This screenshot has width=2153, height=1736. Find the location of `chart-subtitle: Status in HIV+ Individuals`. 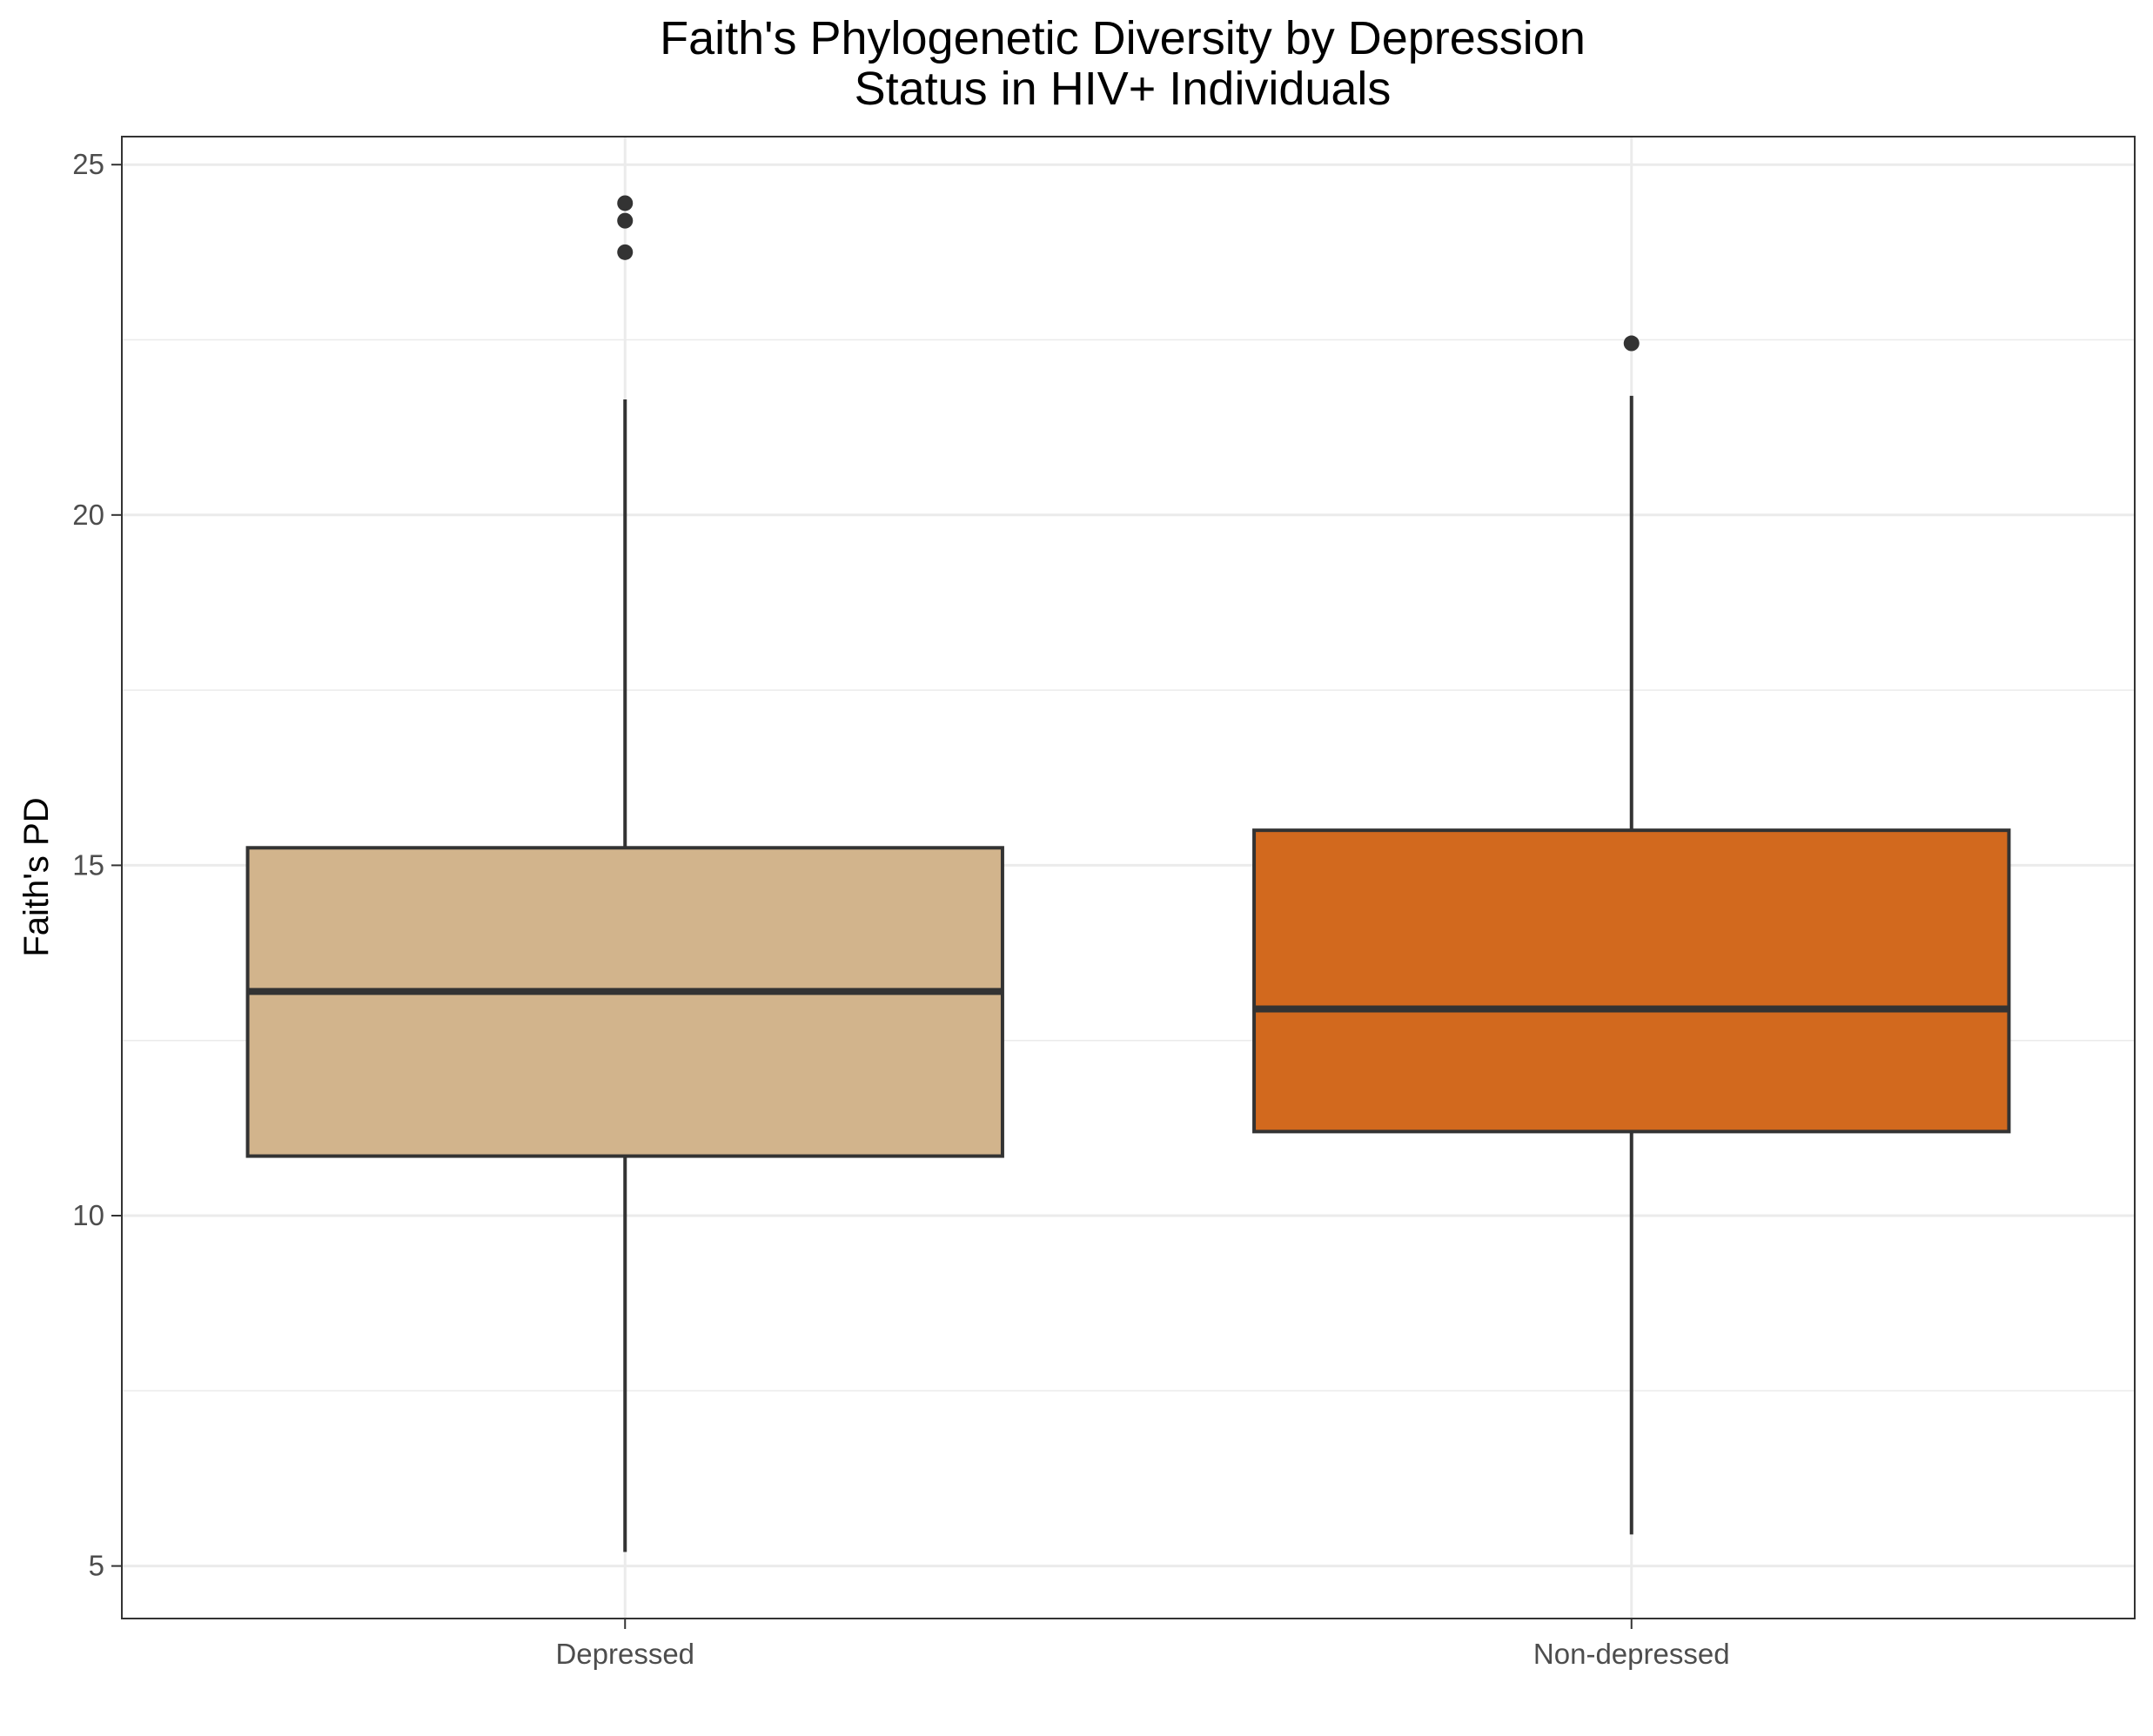

chart-subtitle: Status in HIV+ Individuals is located at coordinates (1123, 89).